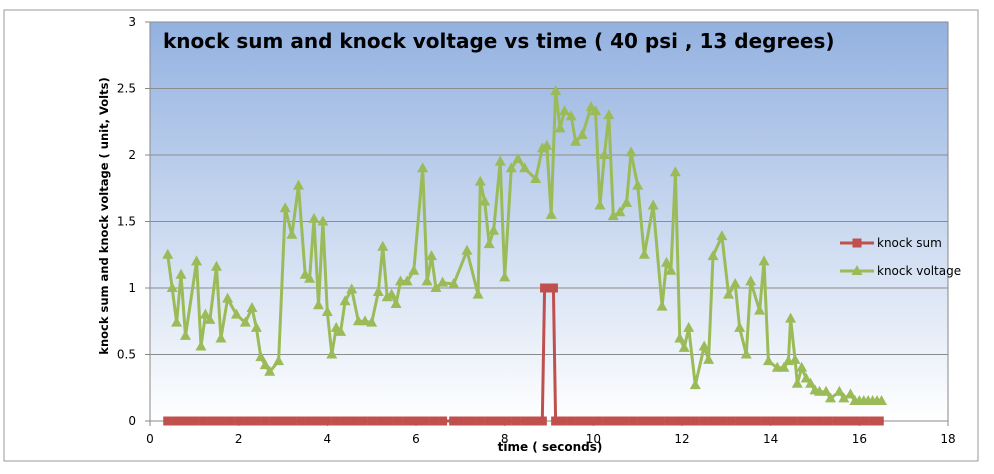  What do you see at coordinates (132, 288) in the screenshot?
I see `y-tick-label: 1` at bounding box center [132, 288].